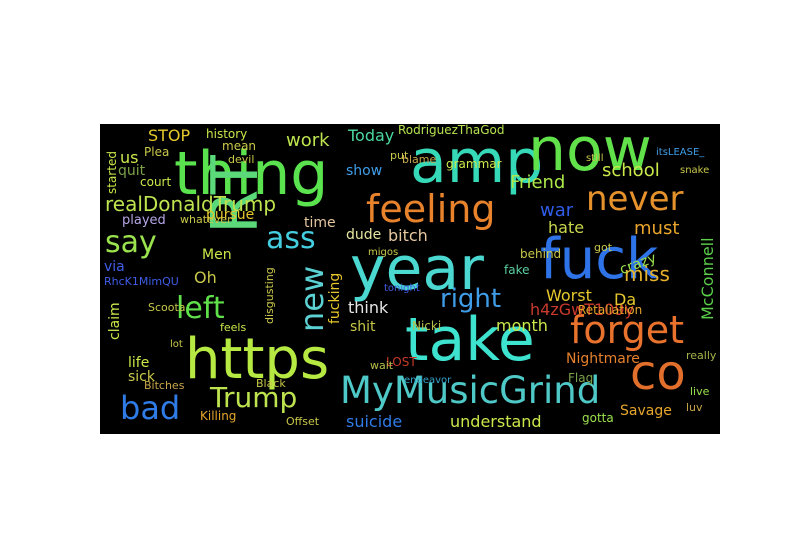 The image size is (800, 550). Describe the element at coordinates (308, 140) in the screenshot. I see `word-work: work` at that location.